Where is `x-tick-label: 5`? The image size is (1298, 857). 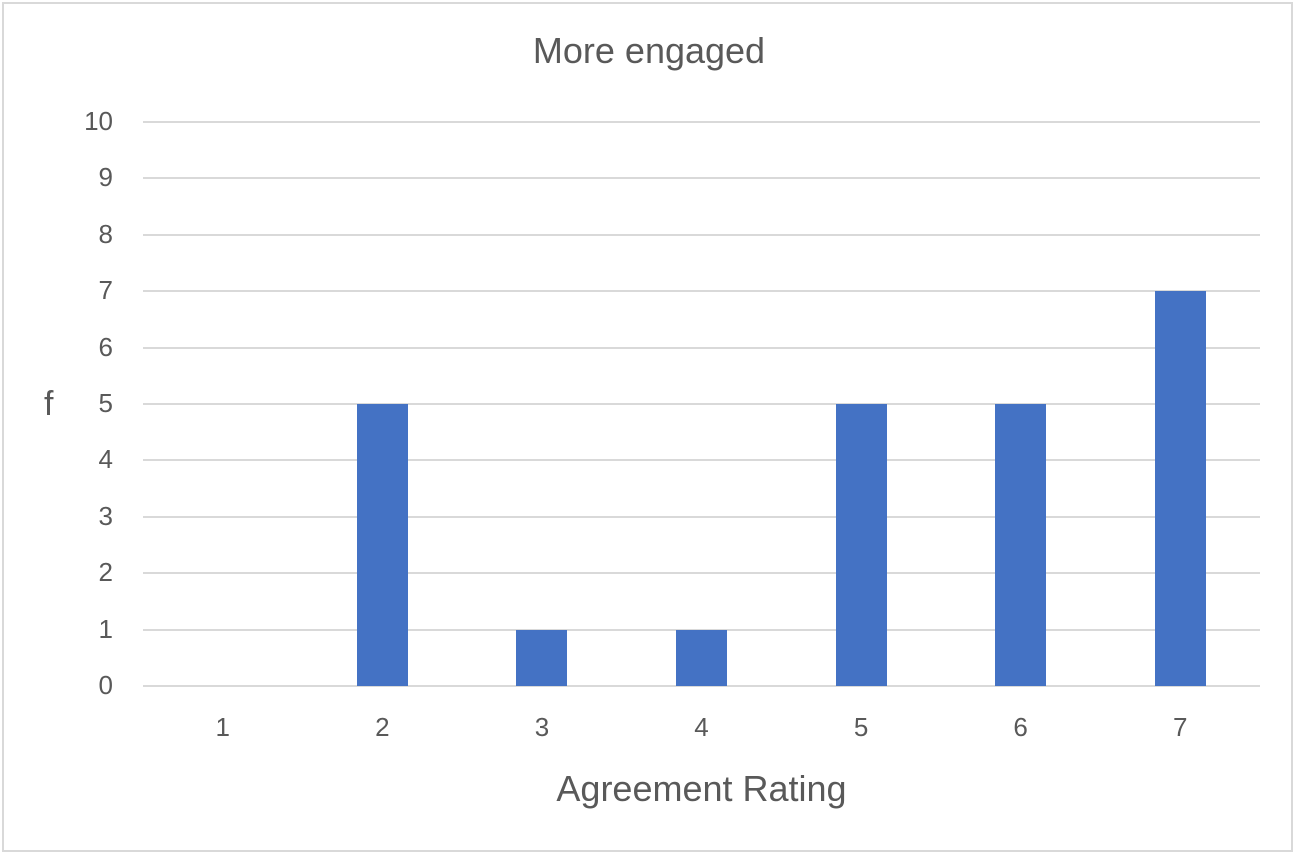 x-tick-label: 5 is located at coordinates (861, 727).